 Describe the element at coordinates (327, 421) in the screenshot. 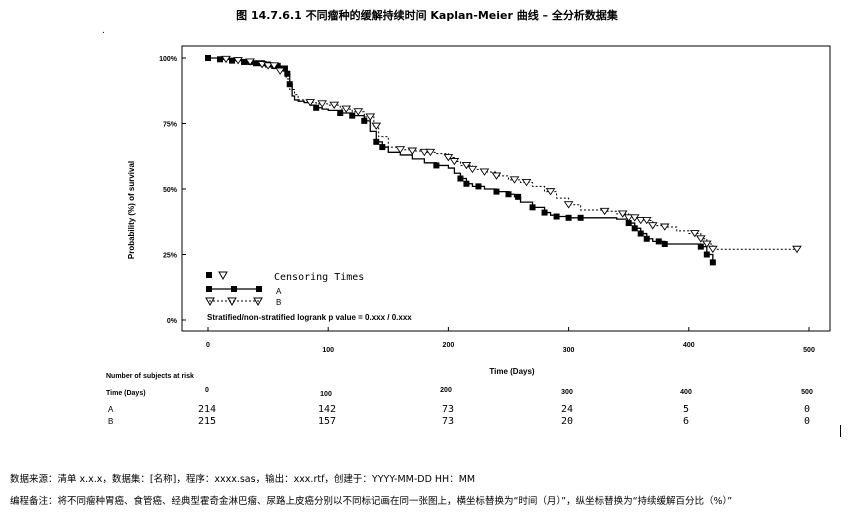

I see `risk-value: 157` at that location.